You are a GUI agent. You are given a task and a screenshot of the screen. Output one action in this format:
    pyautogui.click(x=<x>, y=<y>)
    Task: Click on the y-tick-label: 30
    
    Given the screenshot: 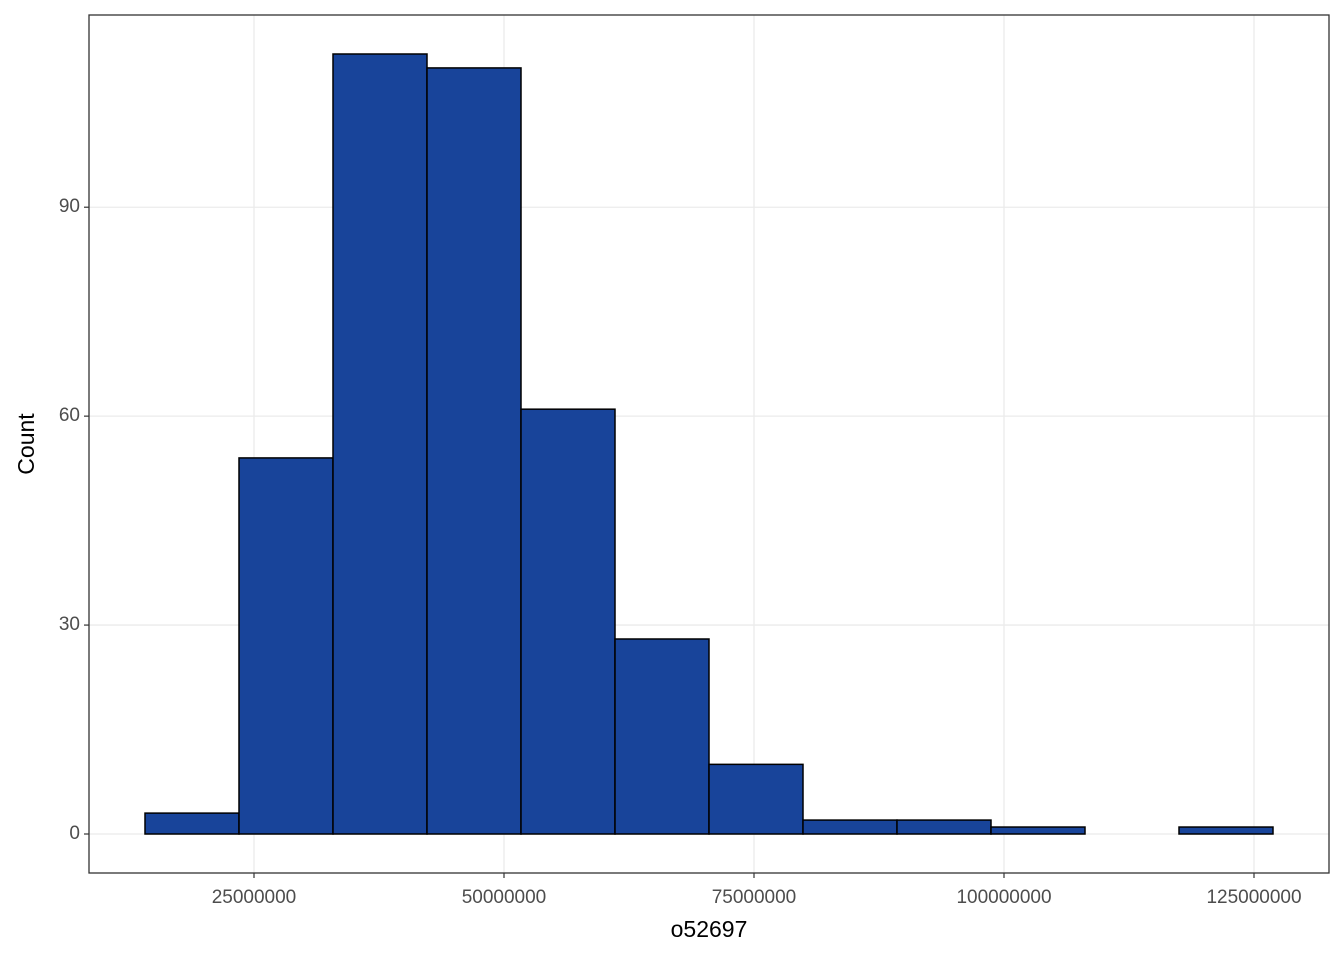 What is the action you would take?
    pyautogui.click(x=69, y=624)
    